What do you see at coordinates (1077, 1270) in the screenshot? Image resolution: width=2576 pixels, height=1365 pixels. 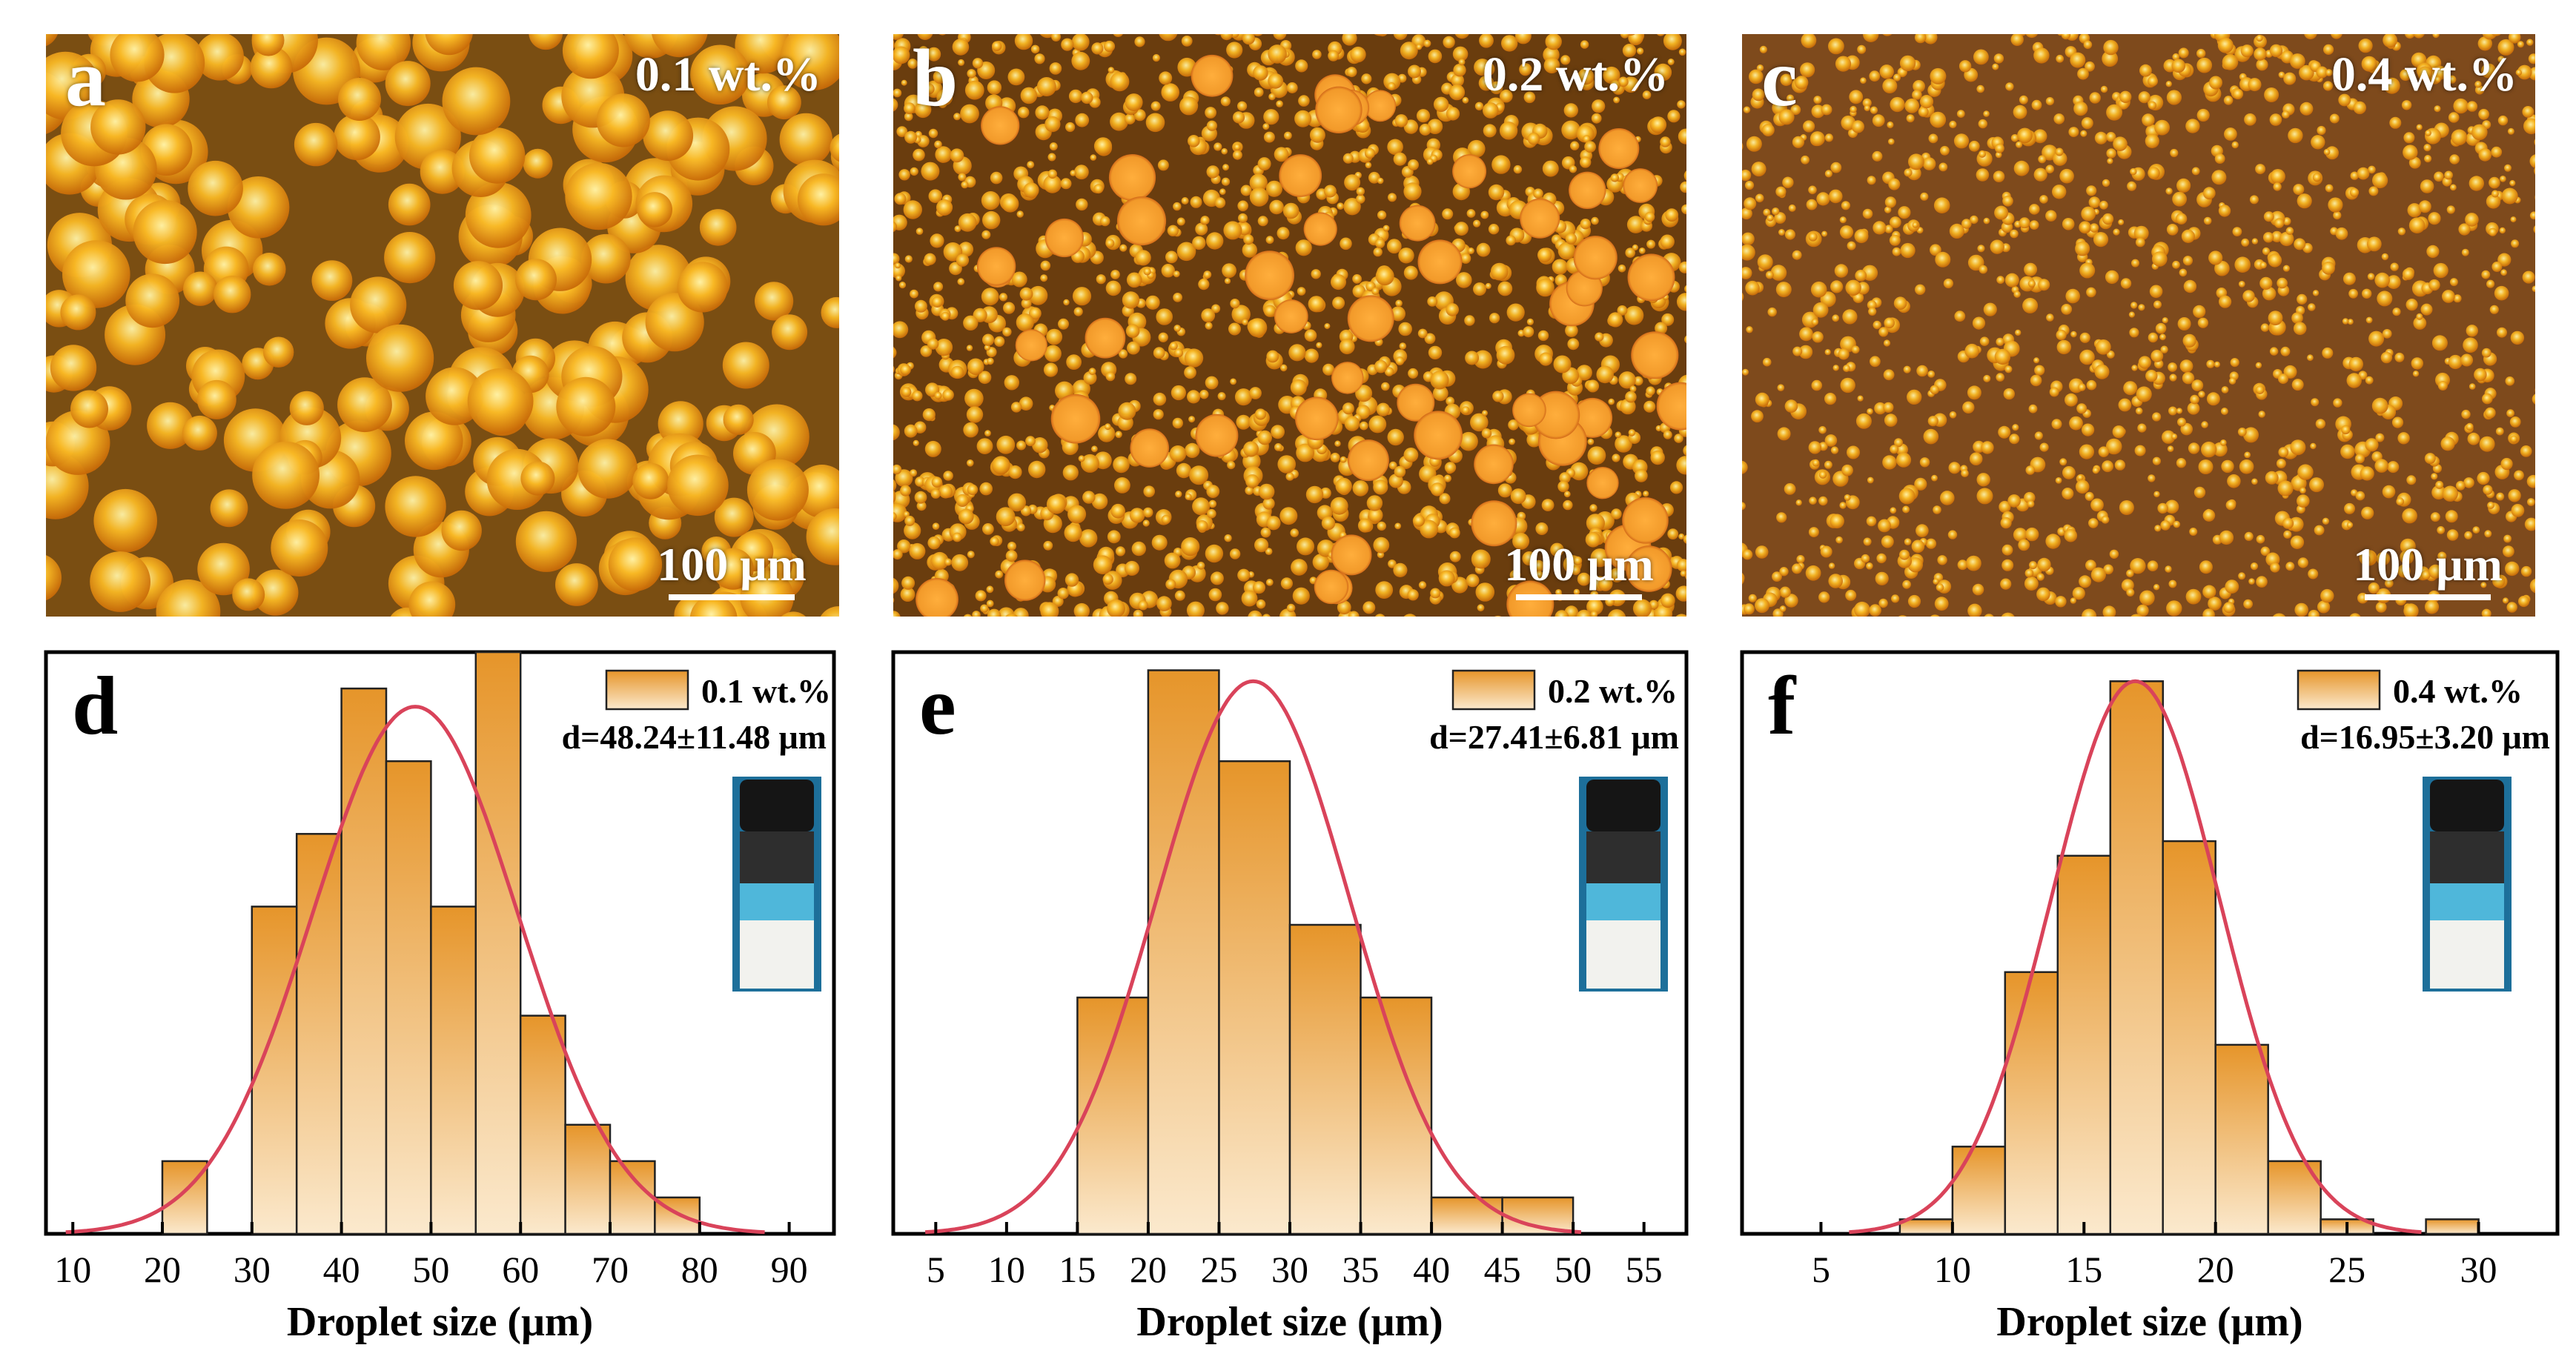 I see `x-tick-label: 15` at bounding box center [1077, 1270].